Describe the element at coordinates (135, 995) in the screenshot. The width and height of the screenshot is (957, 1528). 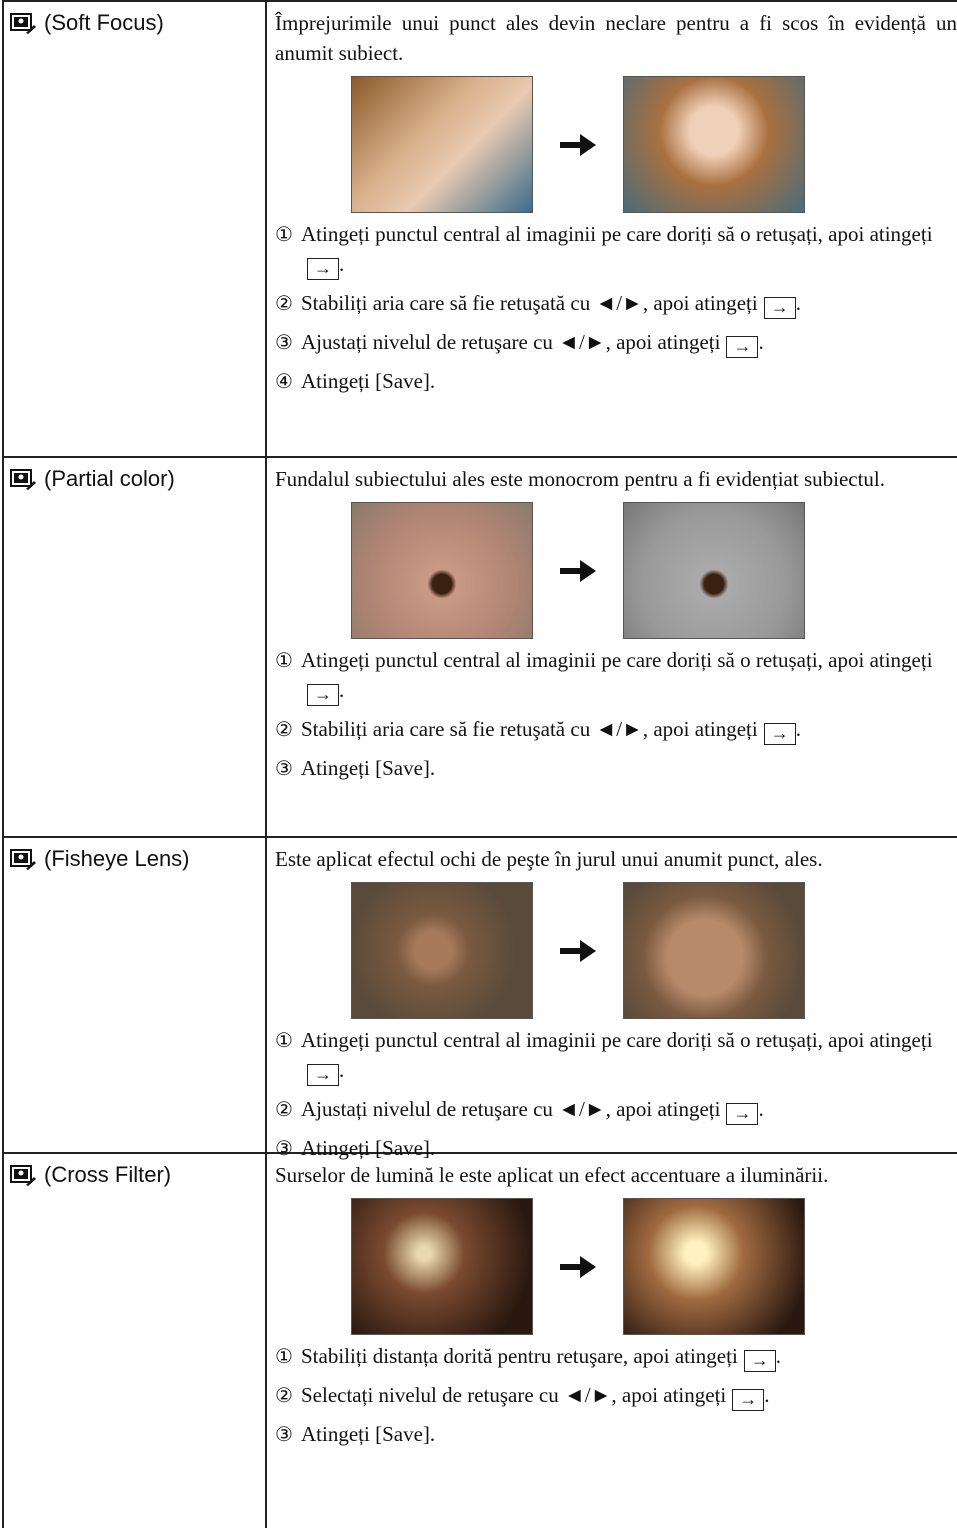
I see `label-cell: (Fisheye Lens)` at that location.